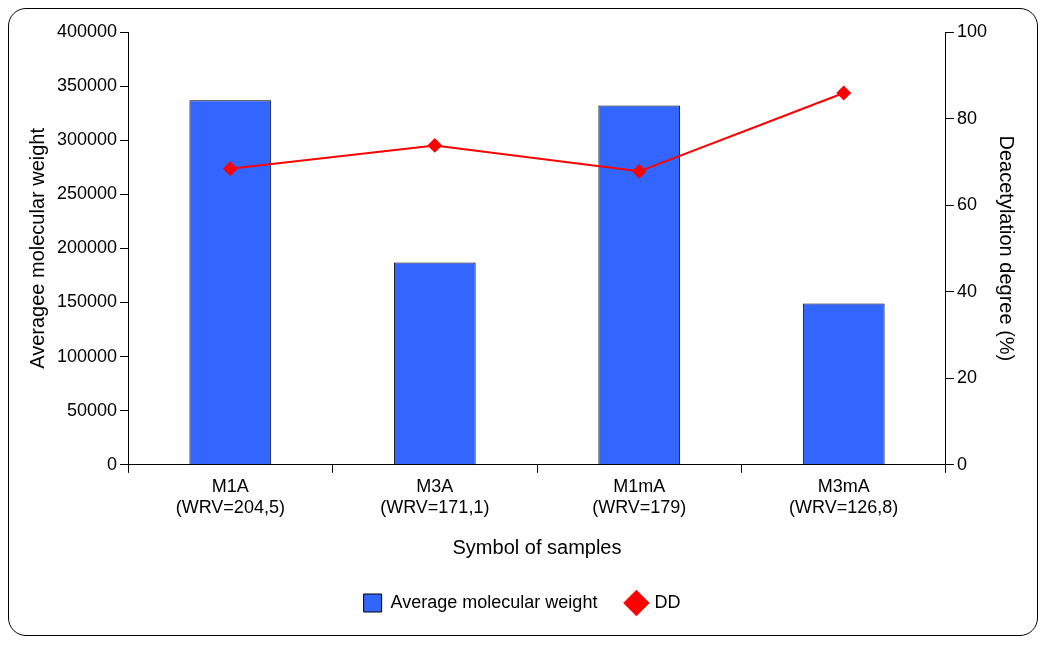 The height and width of the screenshot is (646, 1048). Describe the element at coordinates (87, 247) in the screenshot. I see `y-tick-label: 200000` at that location.